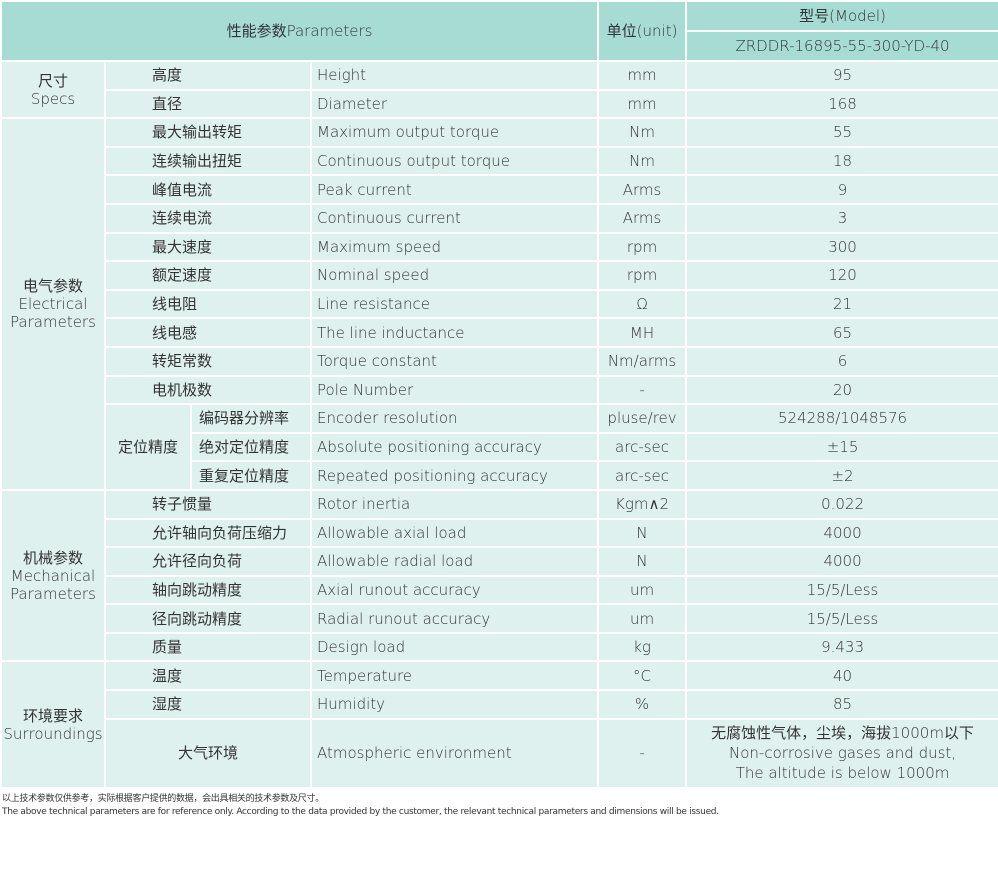 The image size is (998, 881). Describe the element at coordinates (52, 557) in the screenshot. I see `group-name-cn: 机械参数` at that location.